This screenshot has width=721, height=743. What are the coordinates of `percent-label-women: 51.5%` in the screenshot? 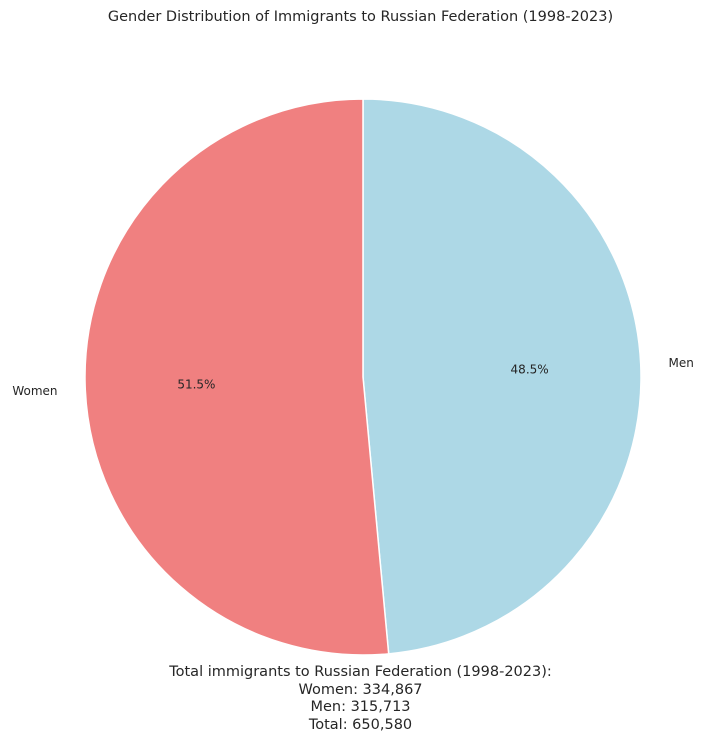 It's located at (196, 385).